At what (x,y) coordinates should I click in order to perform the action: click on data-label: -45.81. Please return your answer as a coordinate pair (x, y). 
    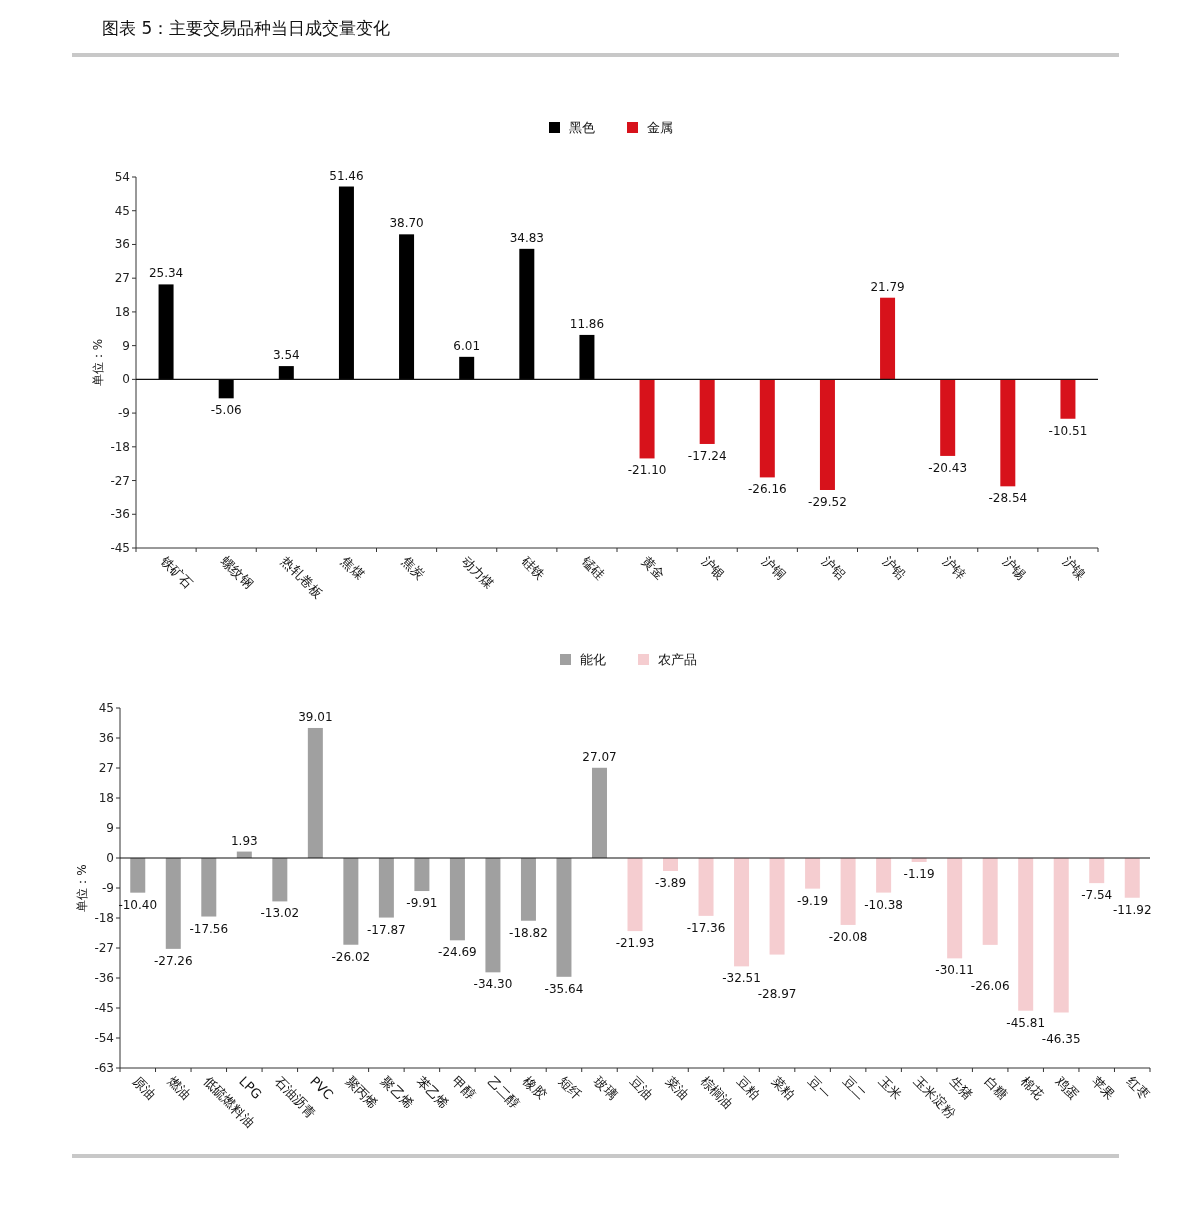
    Looking at the image, I should click on (1026, 1022).